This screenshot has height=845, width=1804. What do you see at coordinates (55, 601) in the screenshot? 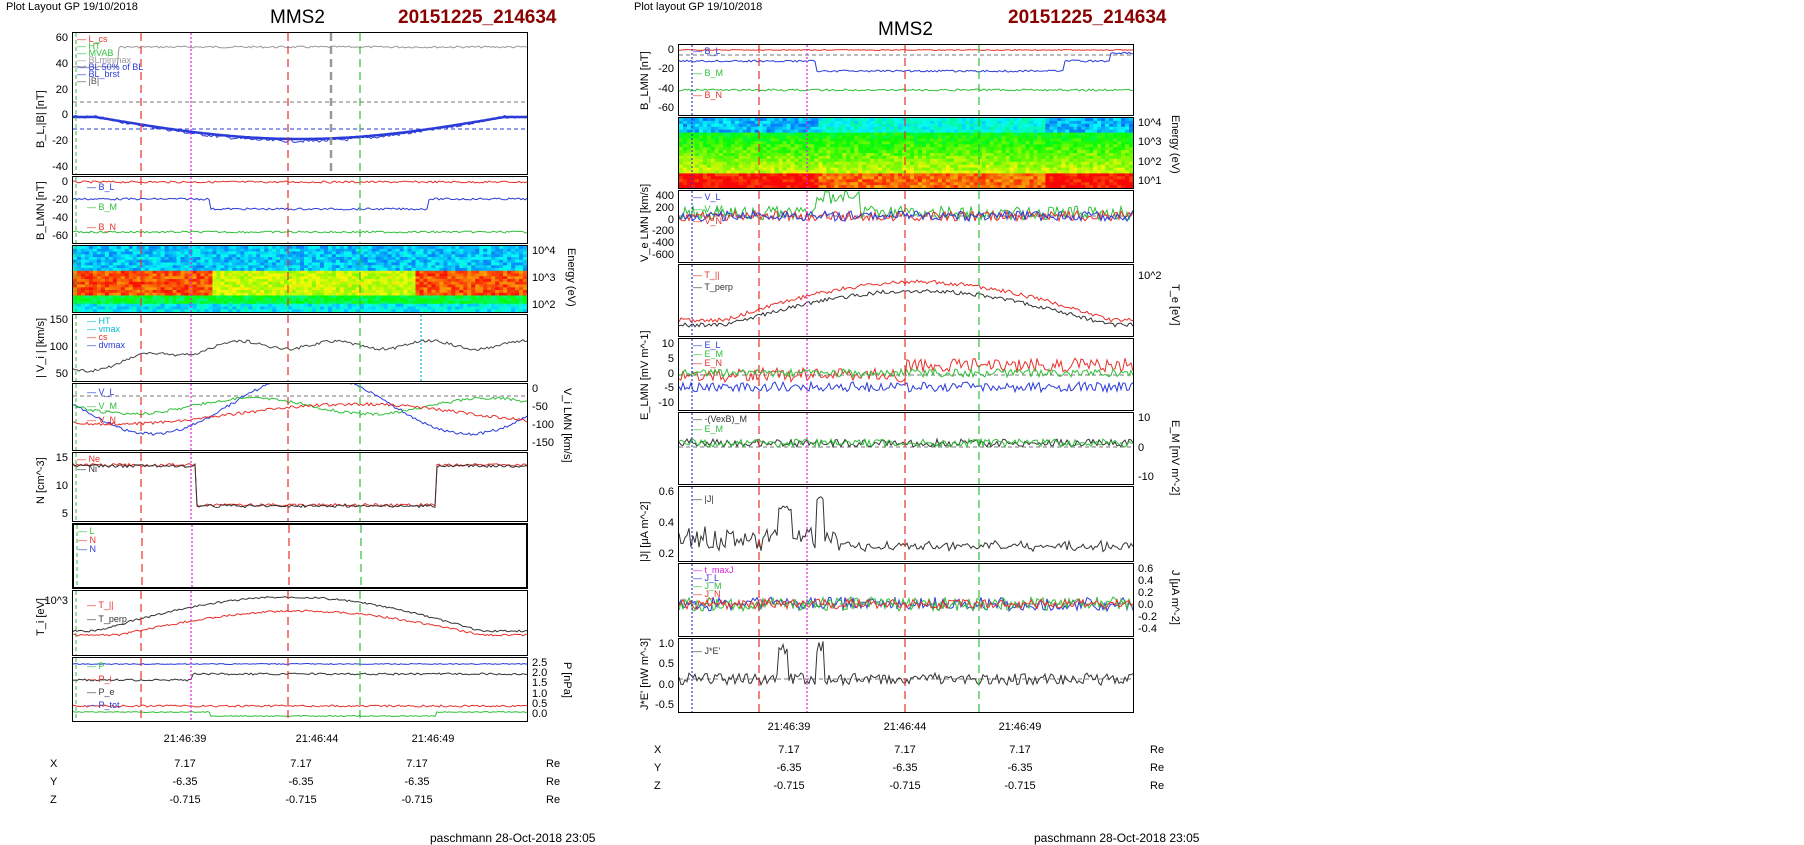
I see `y-tick-label: 10^3` at bounding box center [55, 601].